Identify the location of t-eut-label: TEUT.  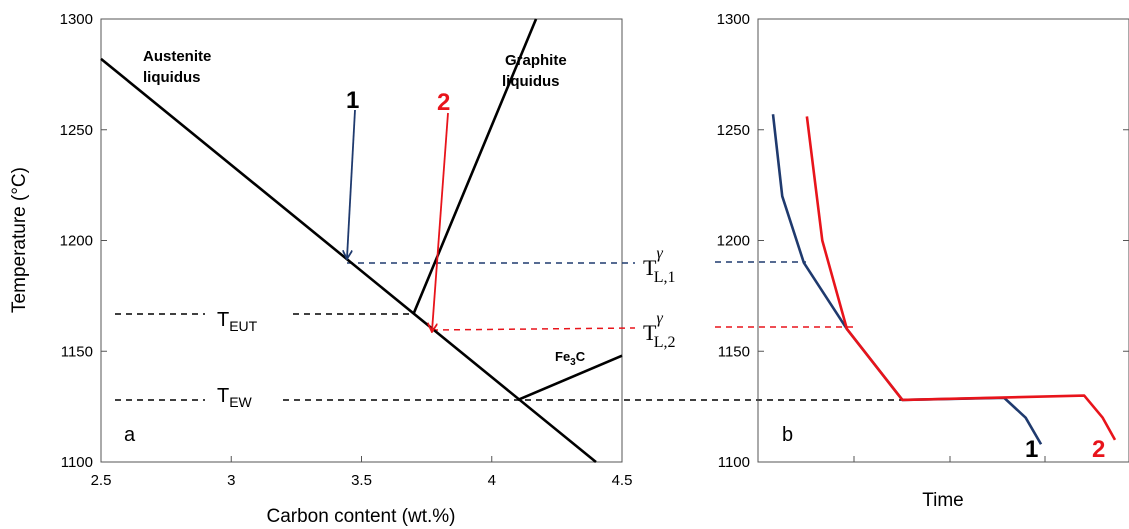
(237, 321).